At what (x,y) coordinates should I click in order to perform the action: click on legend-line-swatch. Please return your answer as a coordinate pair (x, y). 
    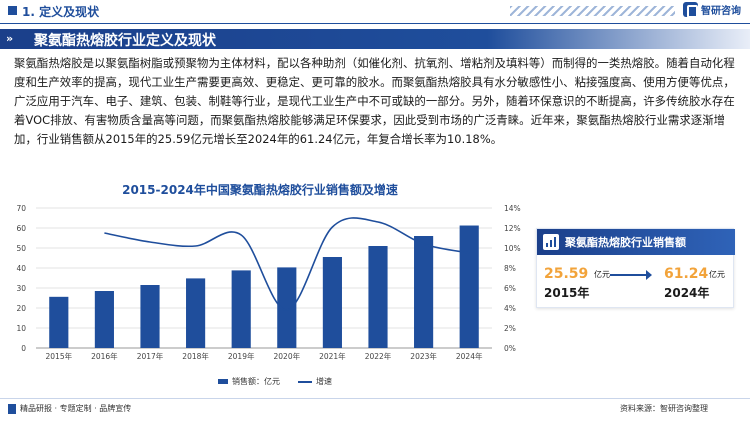
    Looking at the image, I should click on (305, 381).